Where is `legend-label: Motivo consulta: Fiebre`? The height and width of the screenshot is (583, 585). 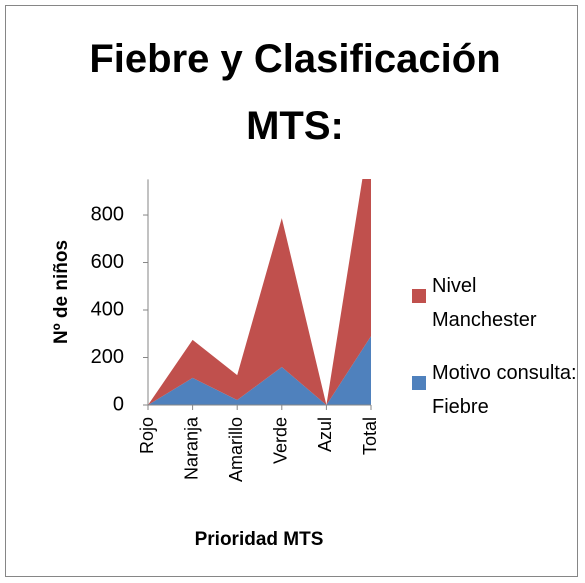
legend-label: Motivo consulta: Fiebre is located at coordinates (504, 390).